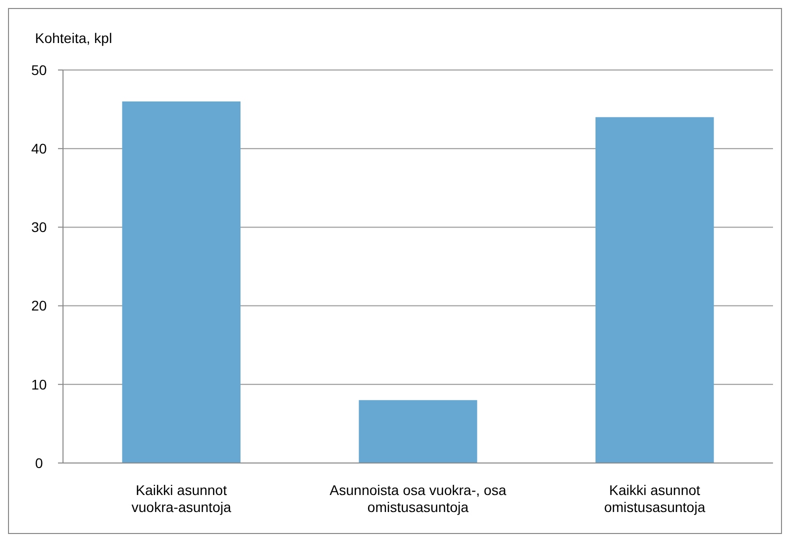  Describe the element at coordinates (39, 70) in the screenshot. I see `y-tick-label: 50` at that location.